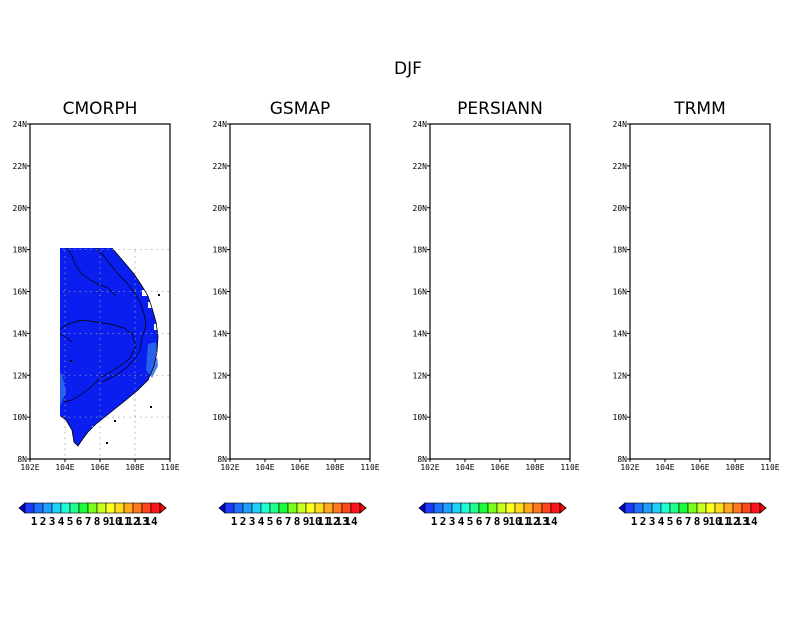  I want to click on figure-title: DJF, so click(408, 69).